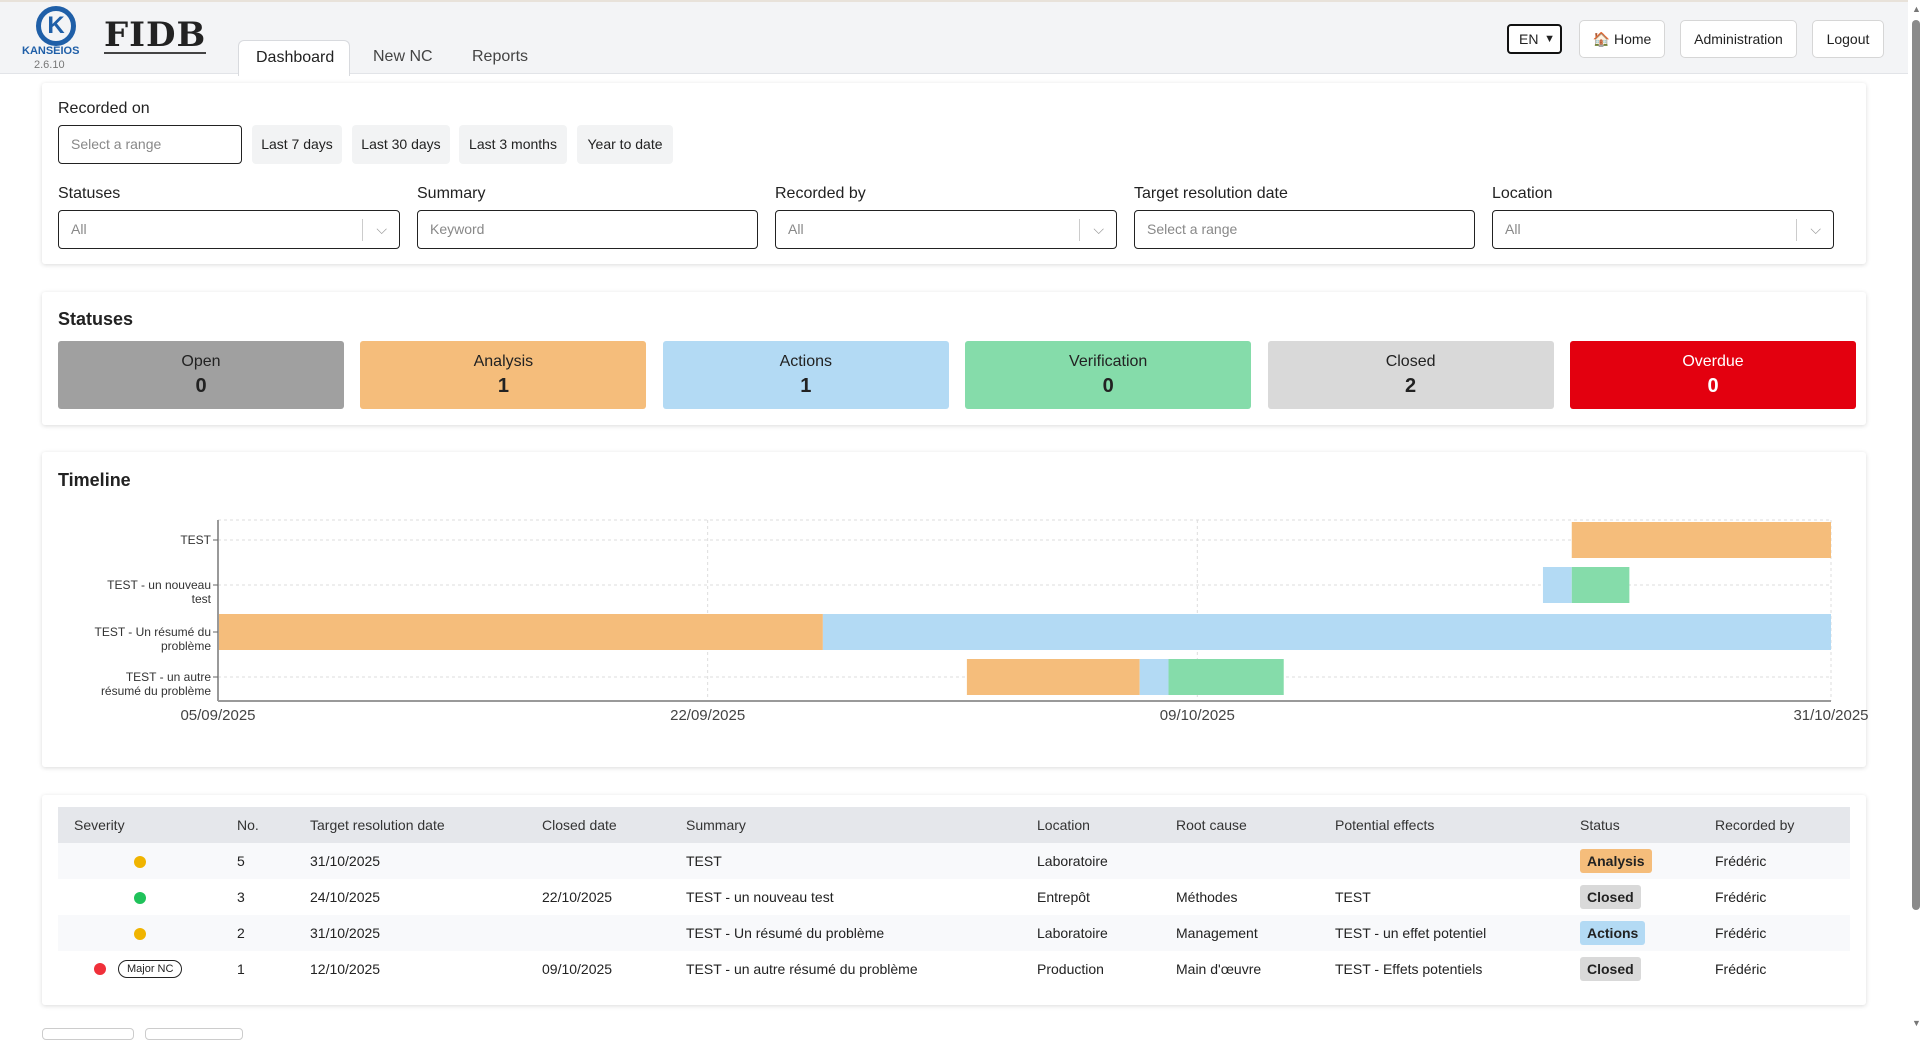  What do you see at coordinates (1255, 933) in the screenshot?
I see `cell-root: Management` at bounding box center [1255, 933].